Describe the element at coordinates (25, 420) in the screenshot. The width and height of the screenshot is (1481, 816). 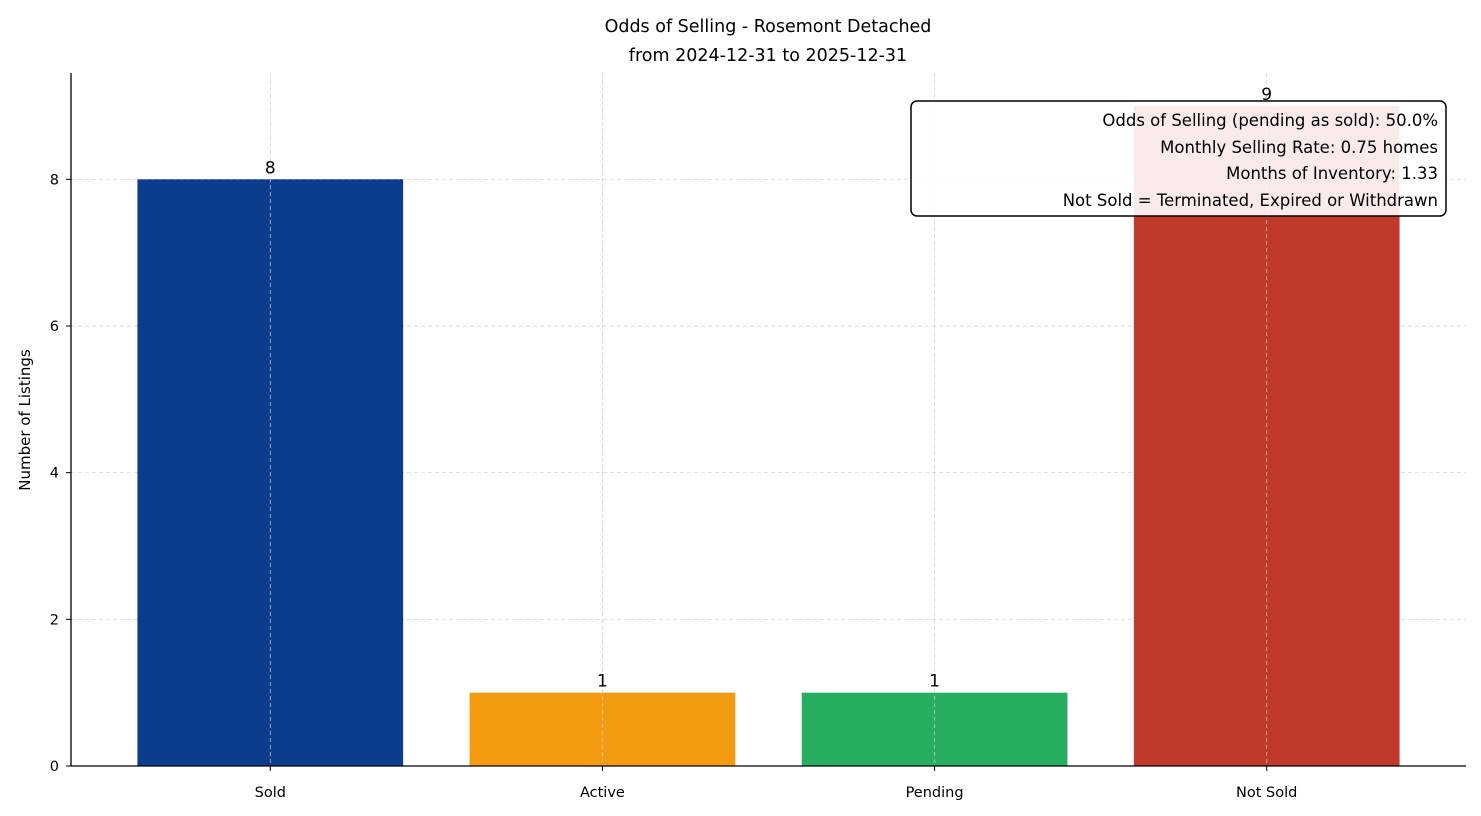
I see `y-axis-label: Number of Listings` at that location.